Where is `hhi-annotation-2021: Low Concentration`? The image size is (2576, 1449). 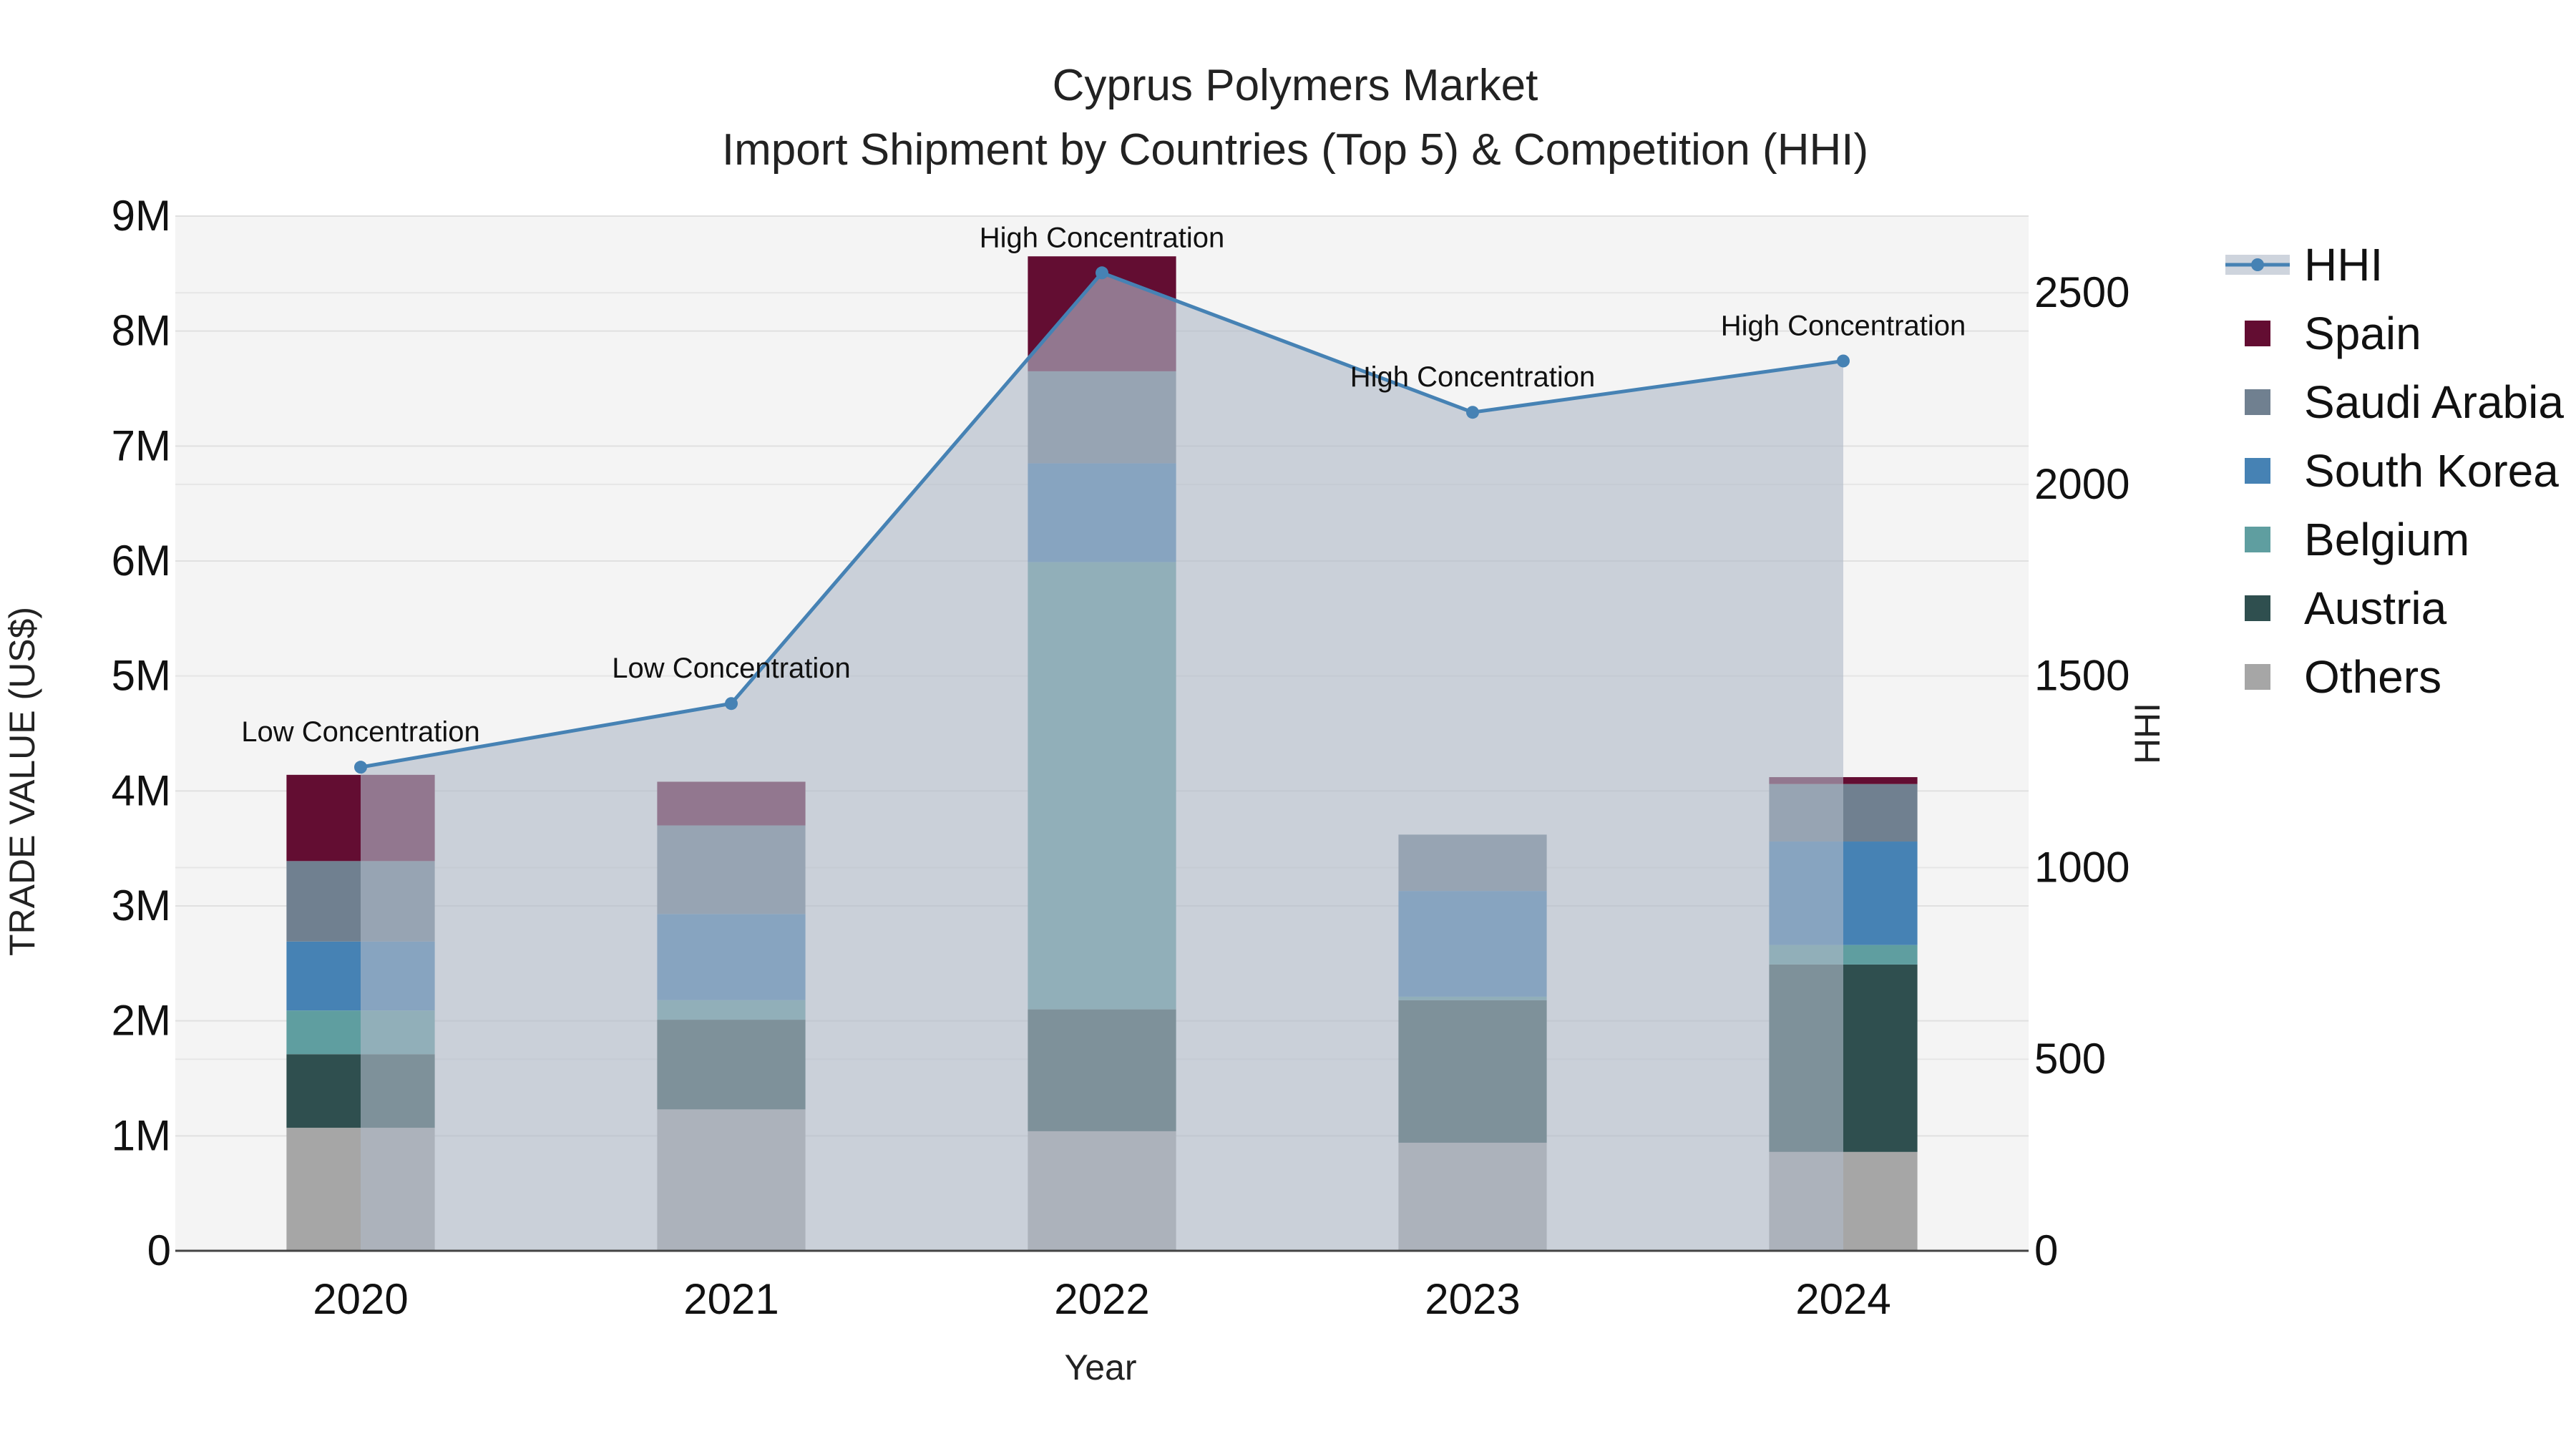 hhi-annotation-2021: Low Concentration is located at coordinates (731, 668).